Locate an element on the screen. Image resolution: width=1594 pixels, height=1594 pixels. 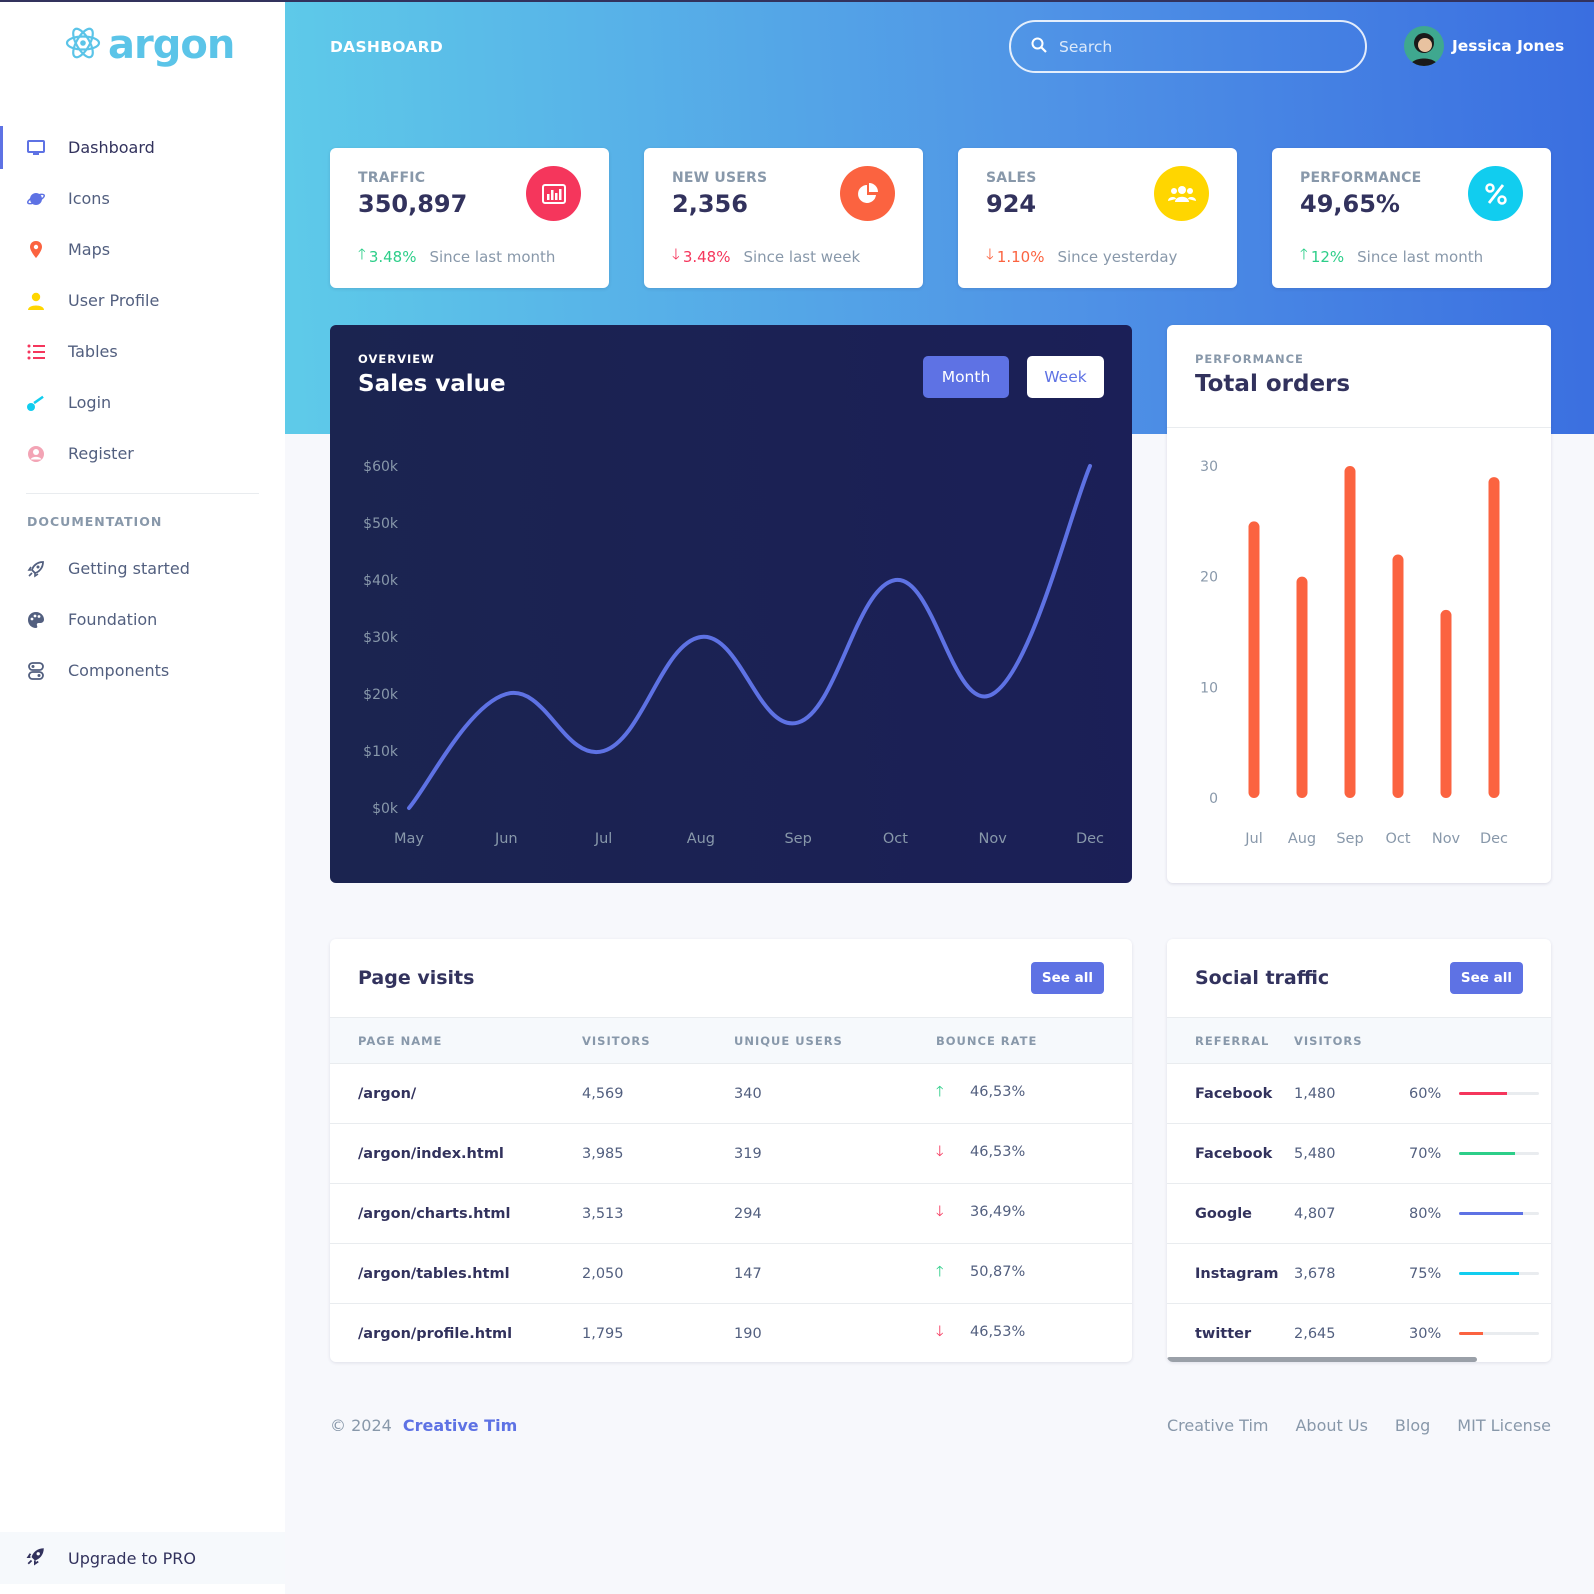
search-input is located at coordinates (1199, 46).